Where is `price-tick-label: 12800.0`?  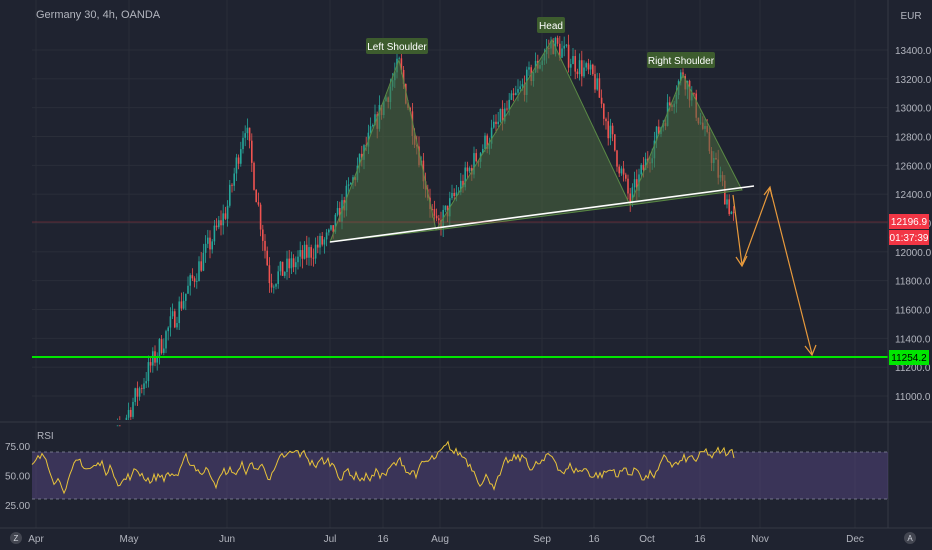 price-tick-label: 12800.0 is located at coordinates (913, 138).